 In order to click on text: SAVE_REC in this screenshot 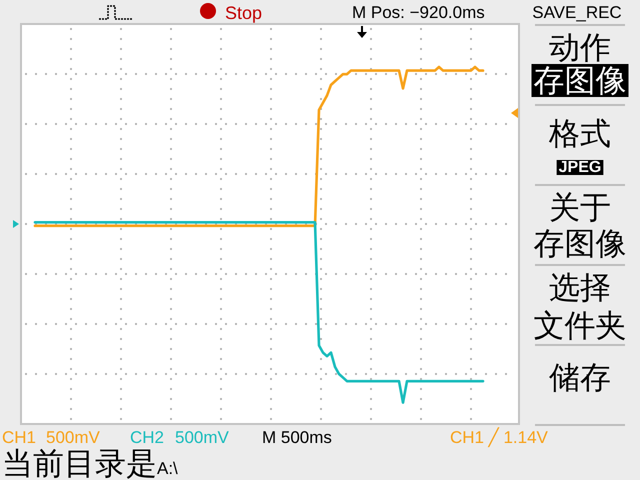, I will do `click(577, 12)`.